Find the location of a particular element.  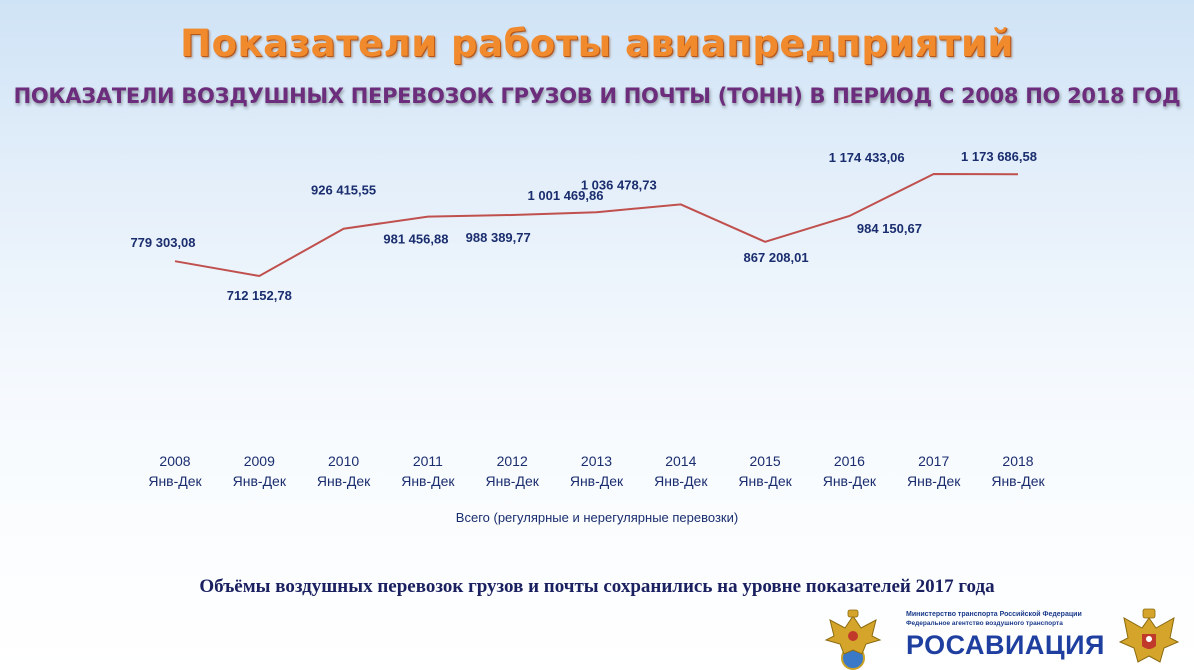

x-tick-period-2017: Янв-Дек is located at coordinates (934, 481).